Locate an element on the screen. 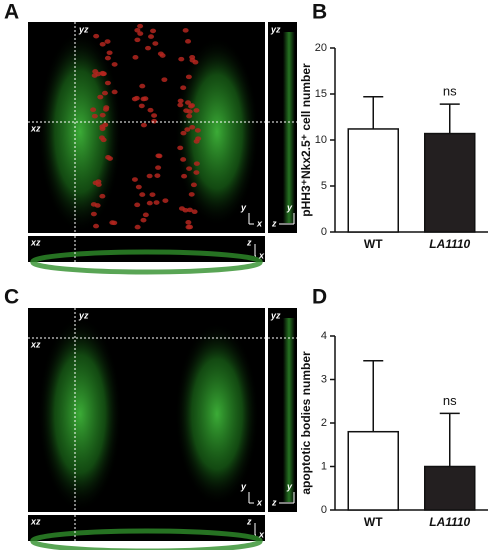 The width and height of the screenshot is (495, 555). x-tick-label: WT is located at coordinates (373, 244).